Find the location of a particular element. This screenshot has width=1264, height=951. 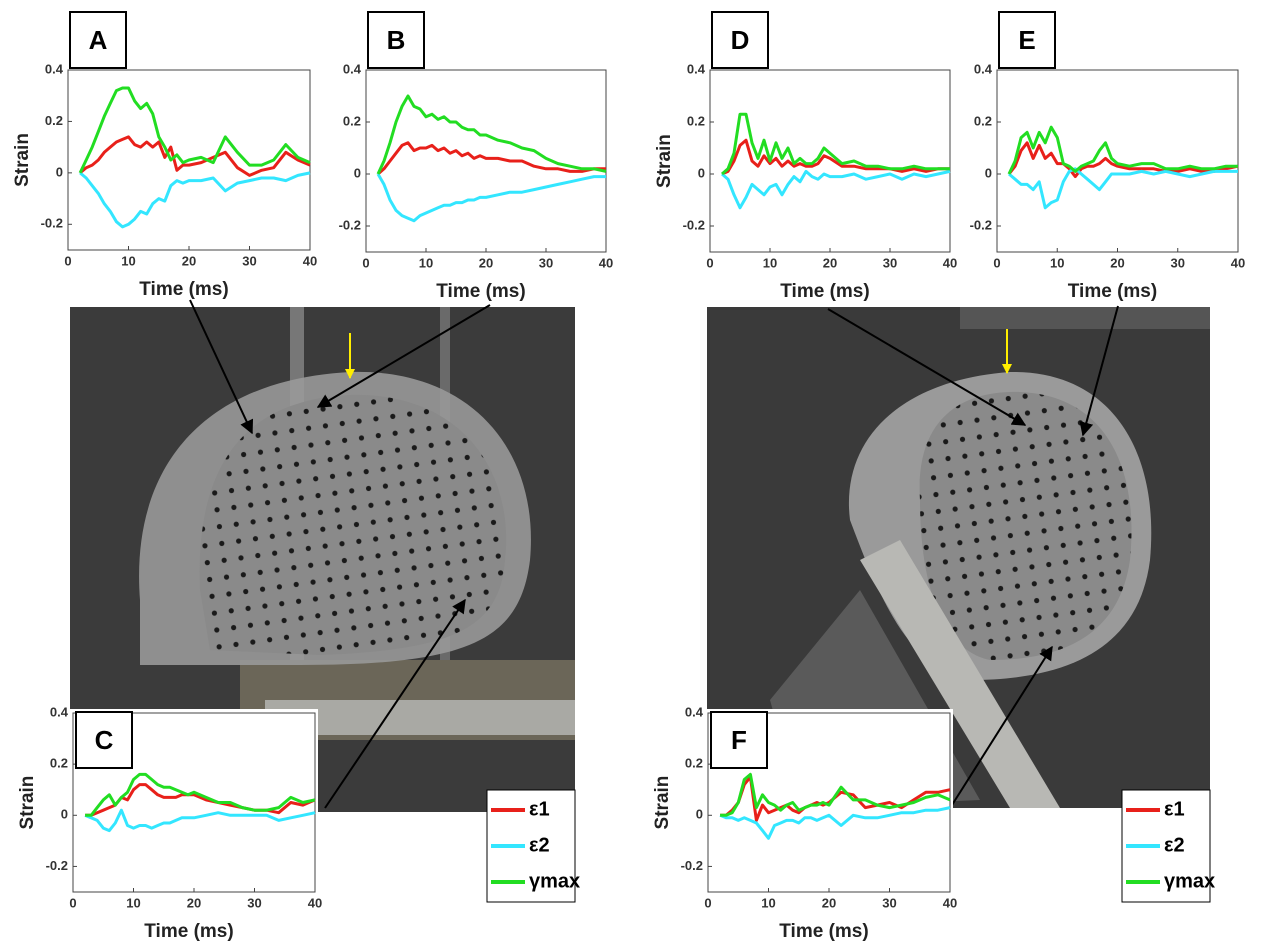

panel-label: D is located at coordinates (740, 40).